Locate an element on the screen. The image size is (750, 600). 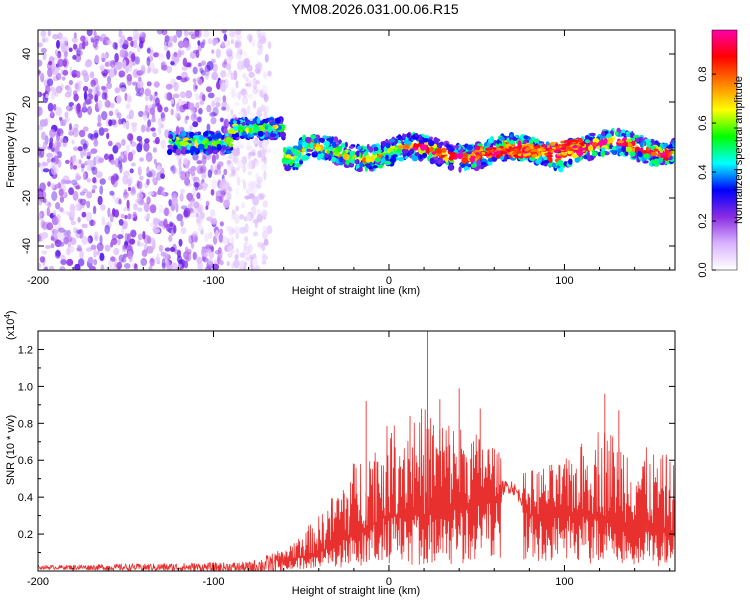
spectrogram-y-tick-label: -40 is located at coordinates (27, 246).